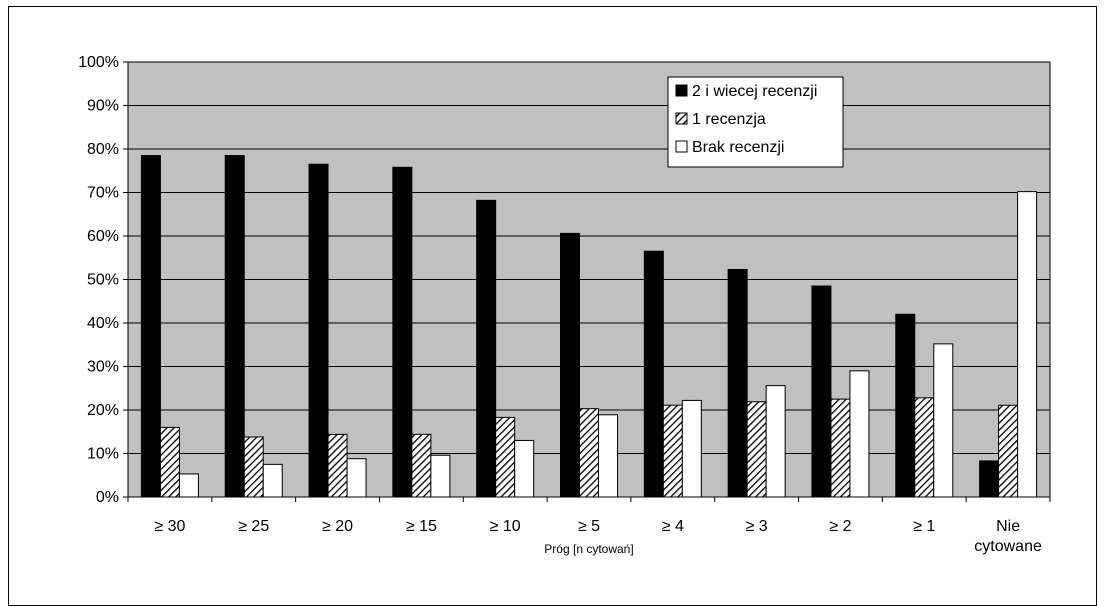 This screenshot has height=606, width=1105. I want to click on y-axis: 0% 10% 20% 30% 40% 50% 60% 70% 80% 90% 100%, so click(103, 280).